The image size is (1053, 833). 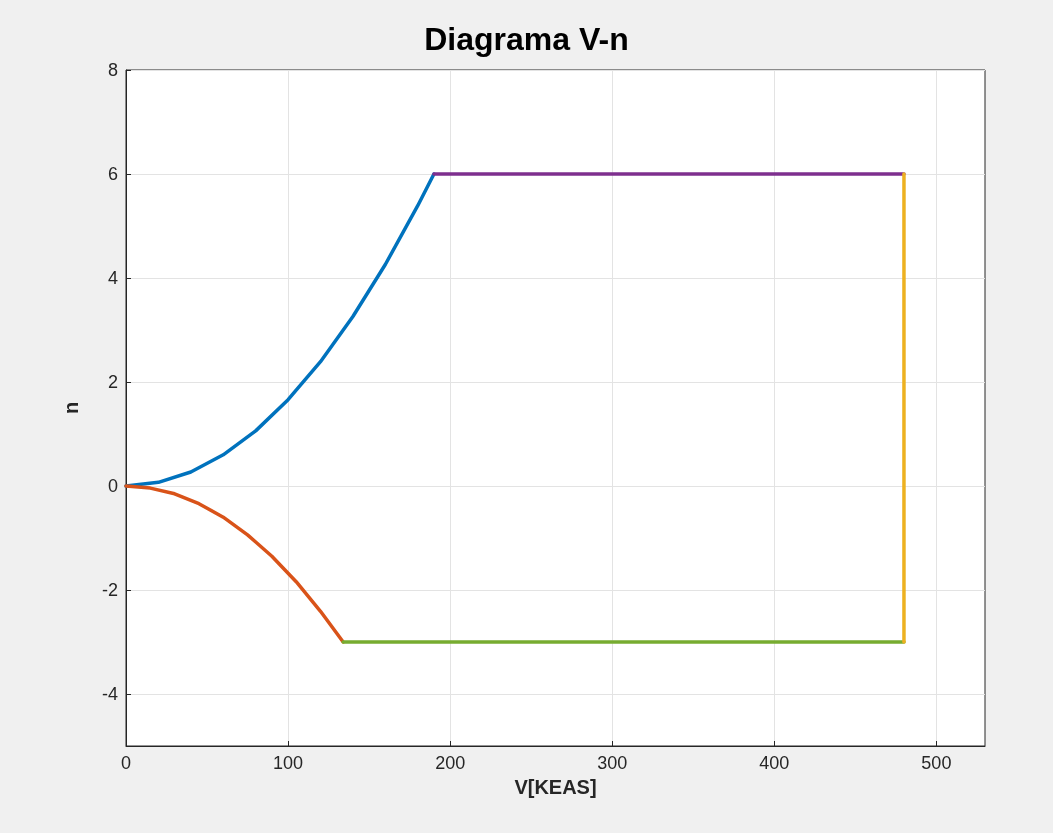 I want to click on y-tick-label: 4, so click(x=112, y=278).